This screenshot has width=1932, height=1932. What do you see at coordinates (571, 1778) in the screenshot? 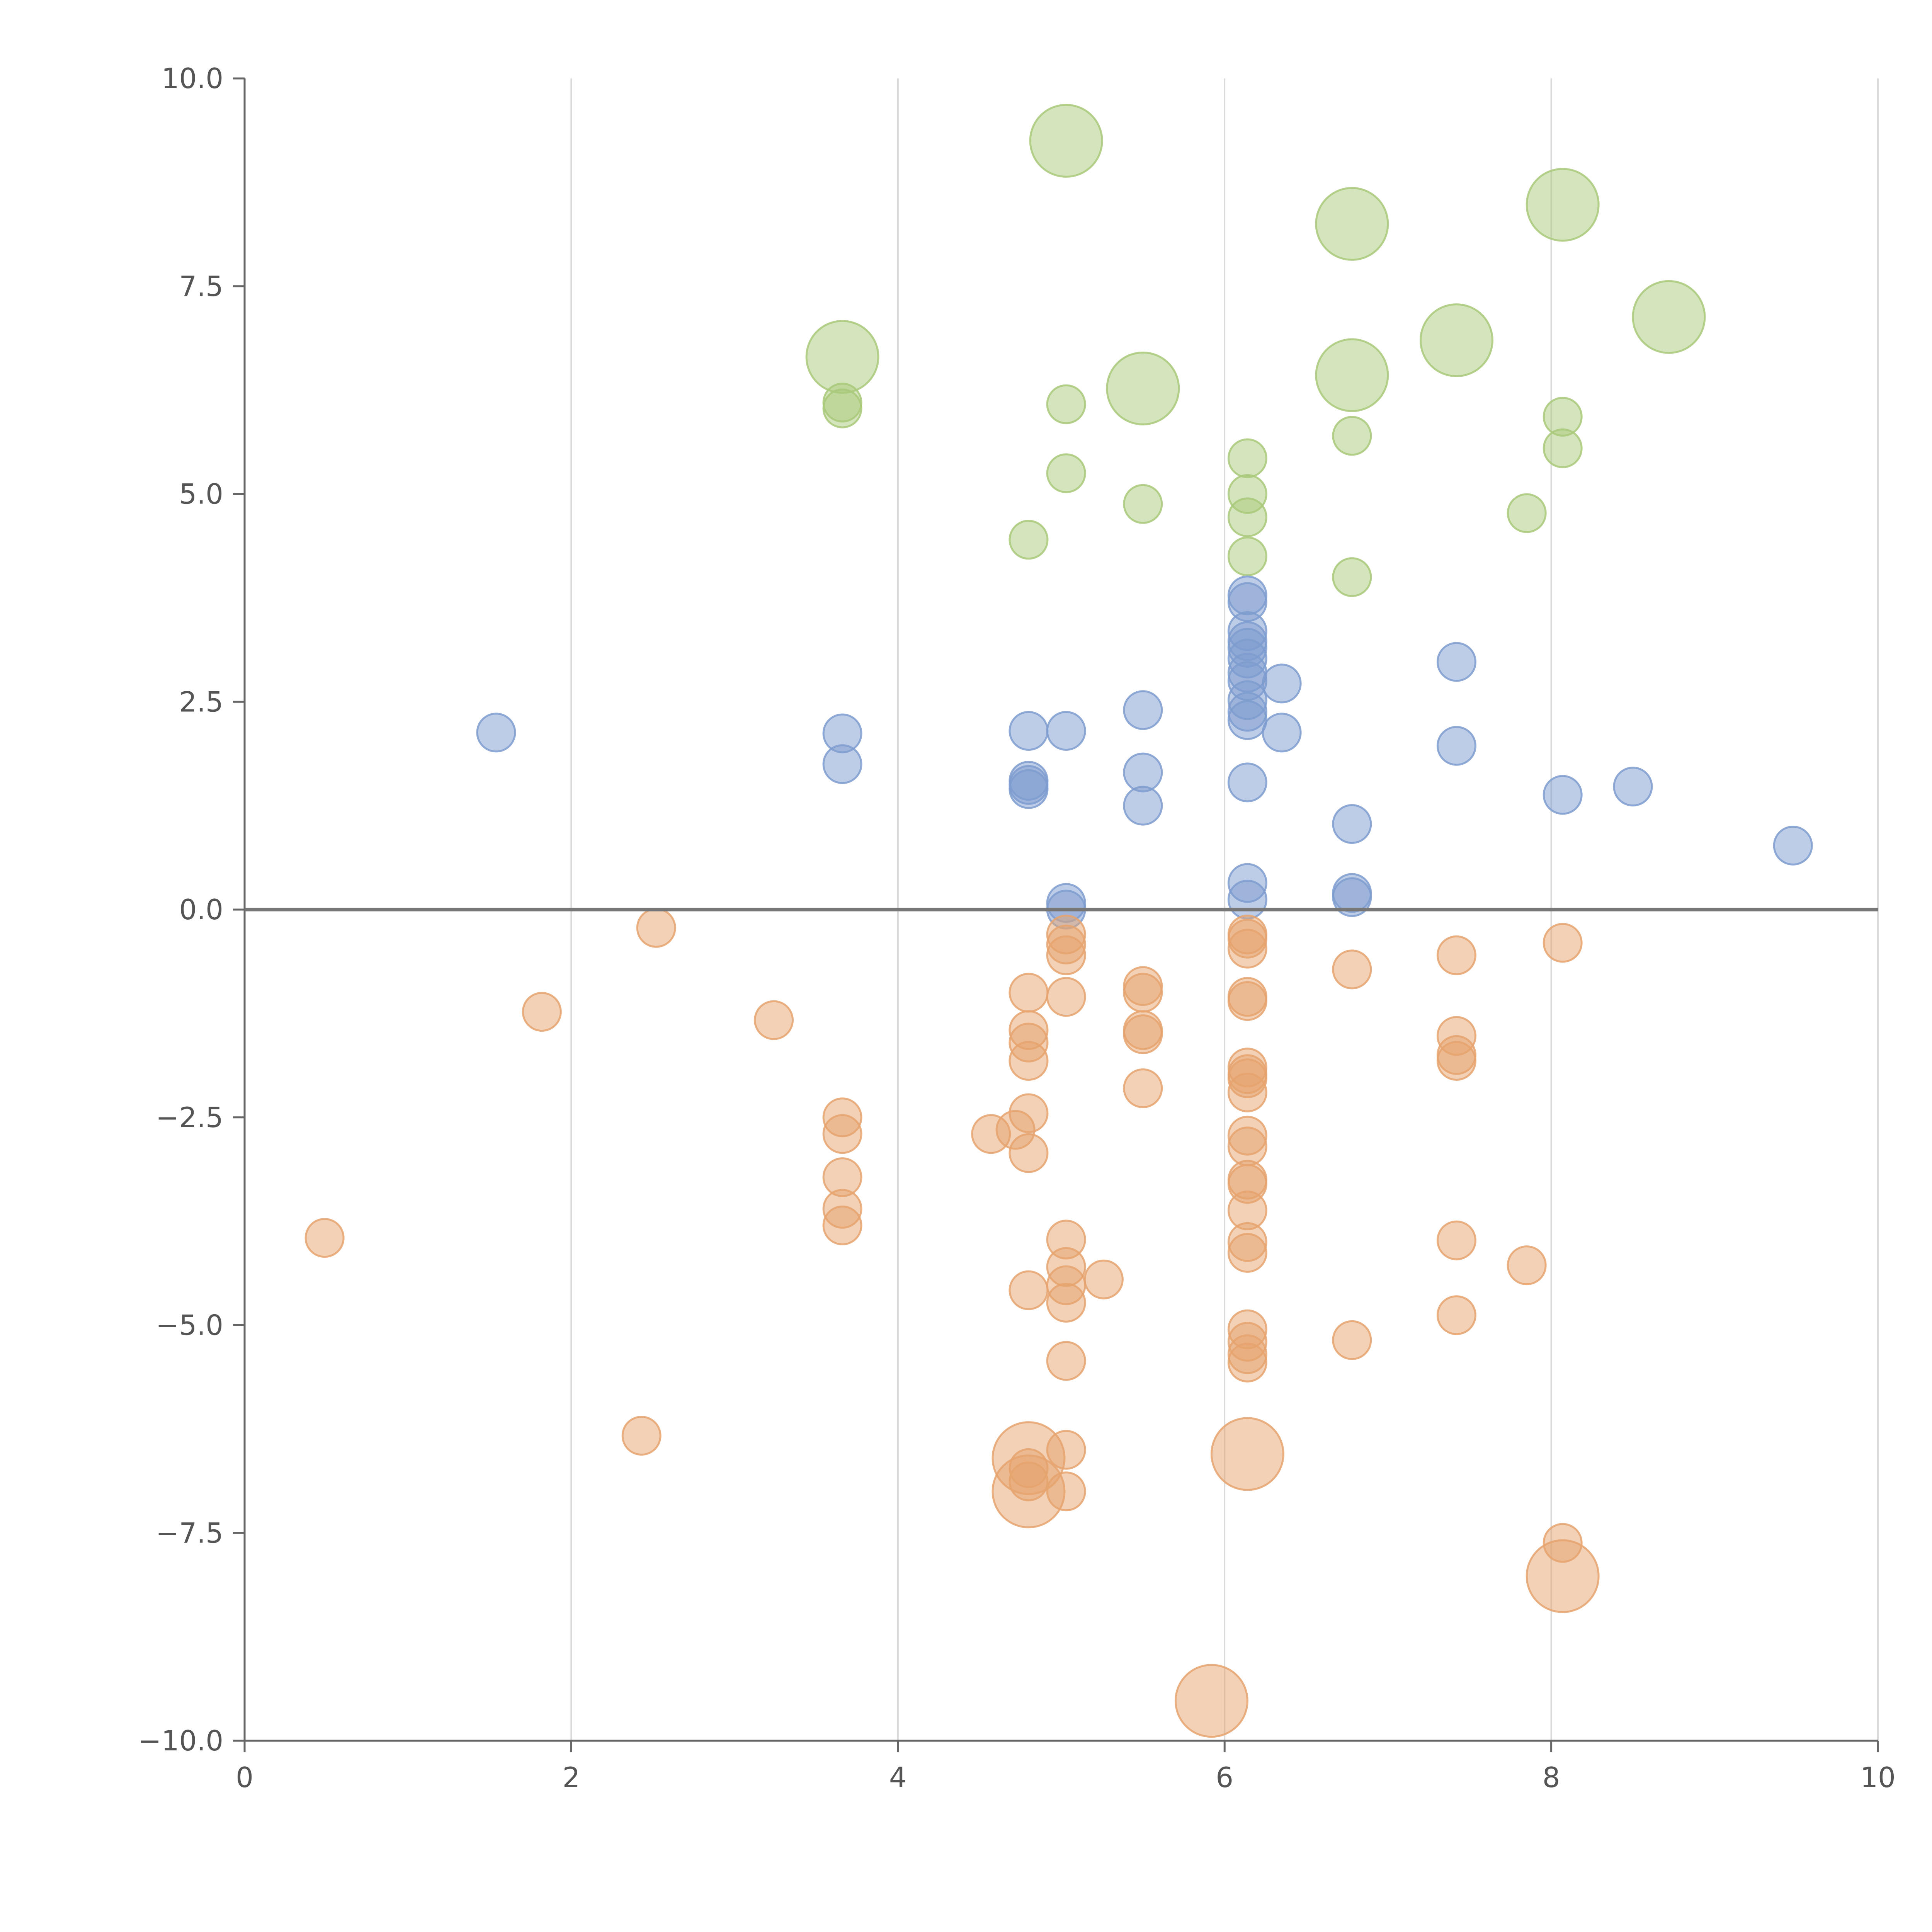
I see `x-tick-label-1: 2` at bounding box center [571, 1778].